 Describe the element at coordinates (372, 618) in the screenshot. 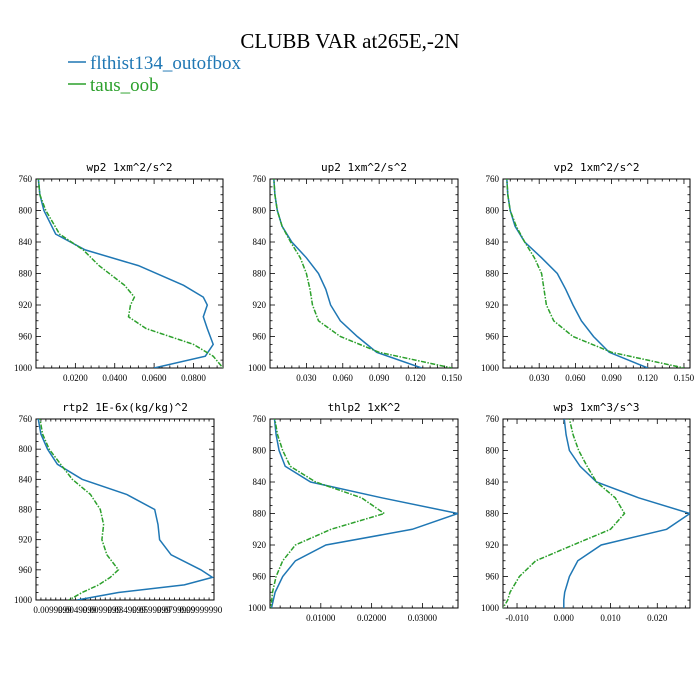

I see `x-tick-label: 0.02000` at that location.